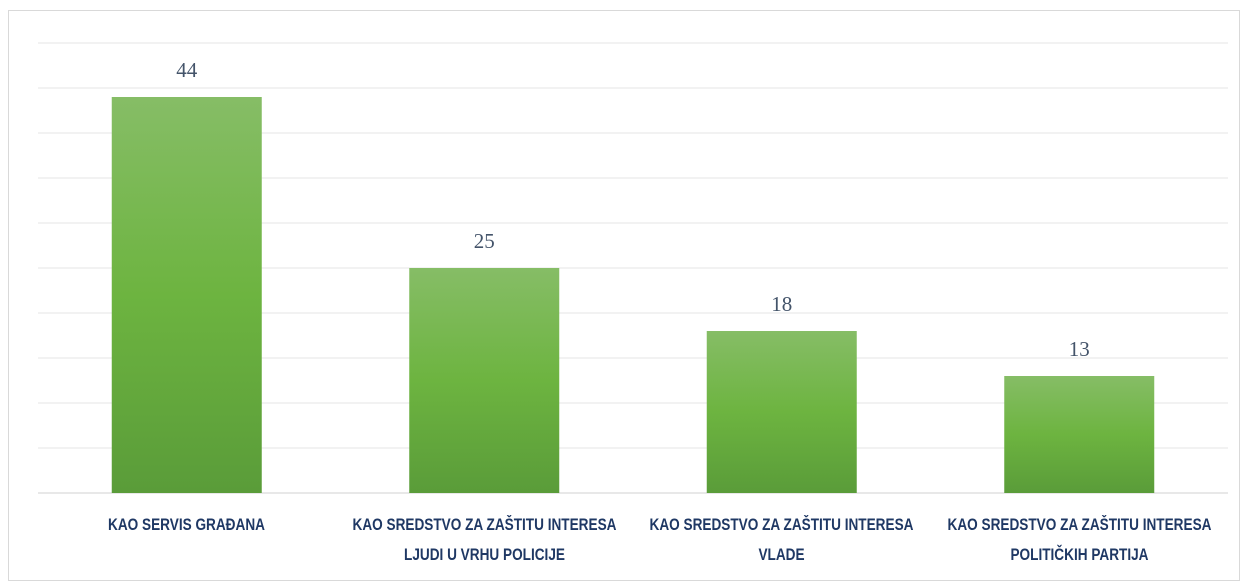  What do you see at coordinates (484, 241) in the screenshot?
I see `value-label: 25` at bounding box center [484, 241].